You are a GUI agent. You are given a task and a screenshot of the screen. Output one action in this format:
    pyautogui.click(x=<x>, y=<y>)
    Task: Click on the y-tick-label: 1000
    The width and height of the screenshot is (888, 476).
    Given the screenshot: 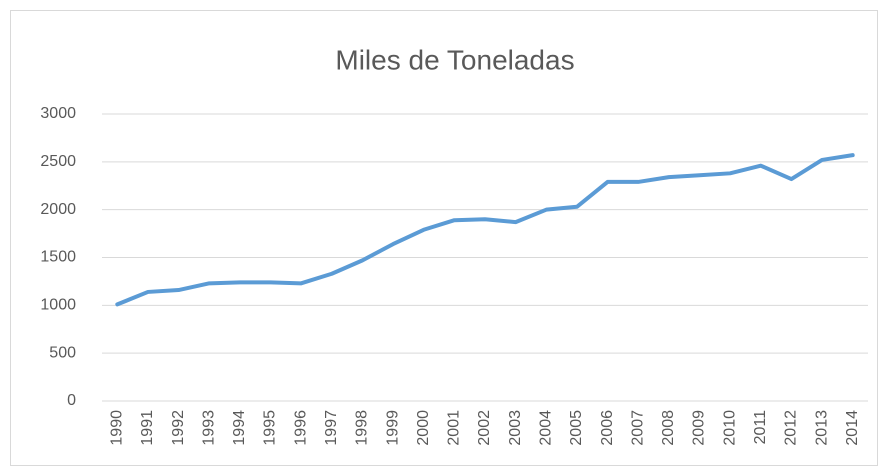 What is the action you would take?
    pyautogui.click(x=58, y=305)
    